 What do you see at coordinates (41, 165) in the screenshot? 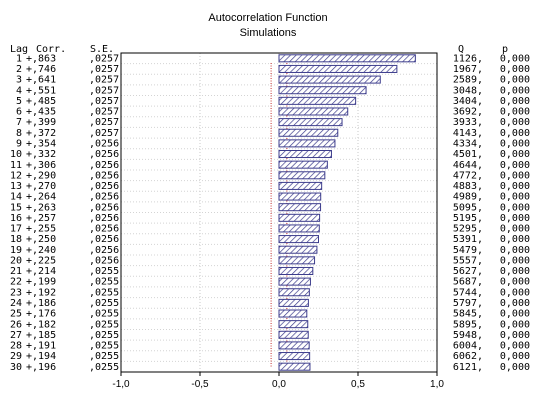
I see `row-corr: +,306` at bounding box center [41, 165].